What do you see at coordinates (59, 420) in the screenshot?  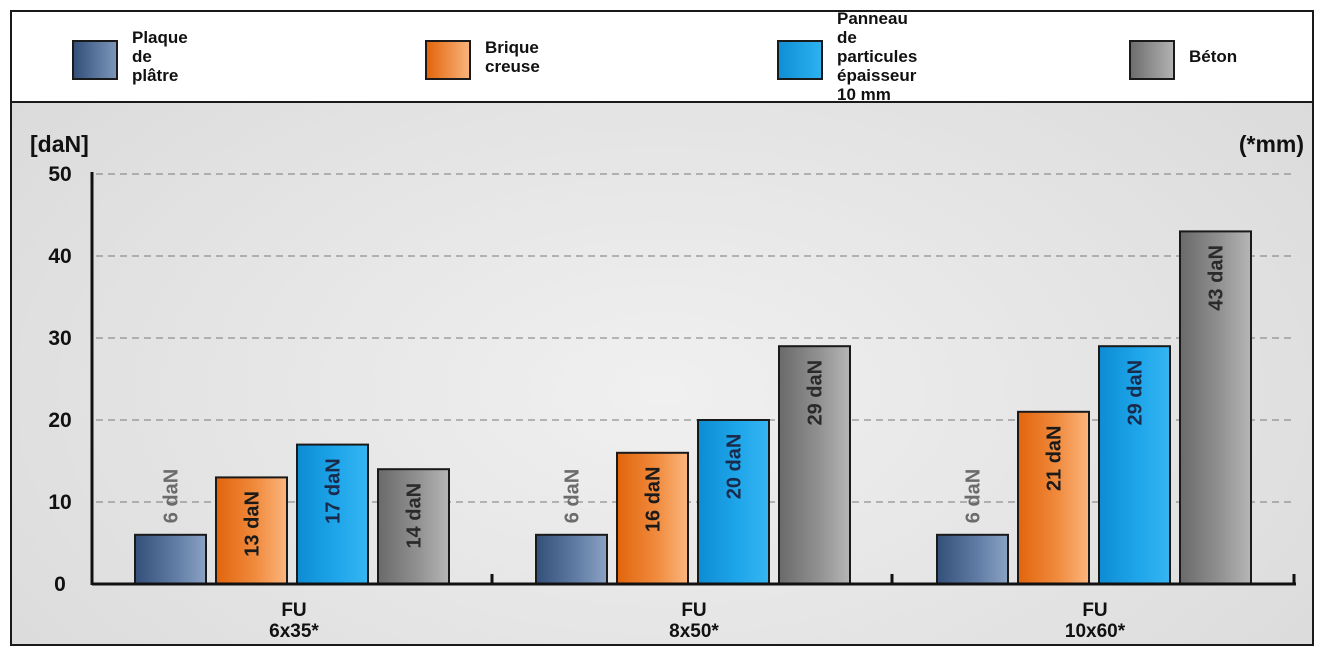 I see `y-tick-label: 20` at bounding box center [59, 420].